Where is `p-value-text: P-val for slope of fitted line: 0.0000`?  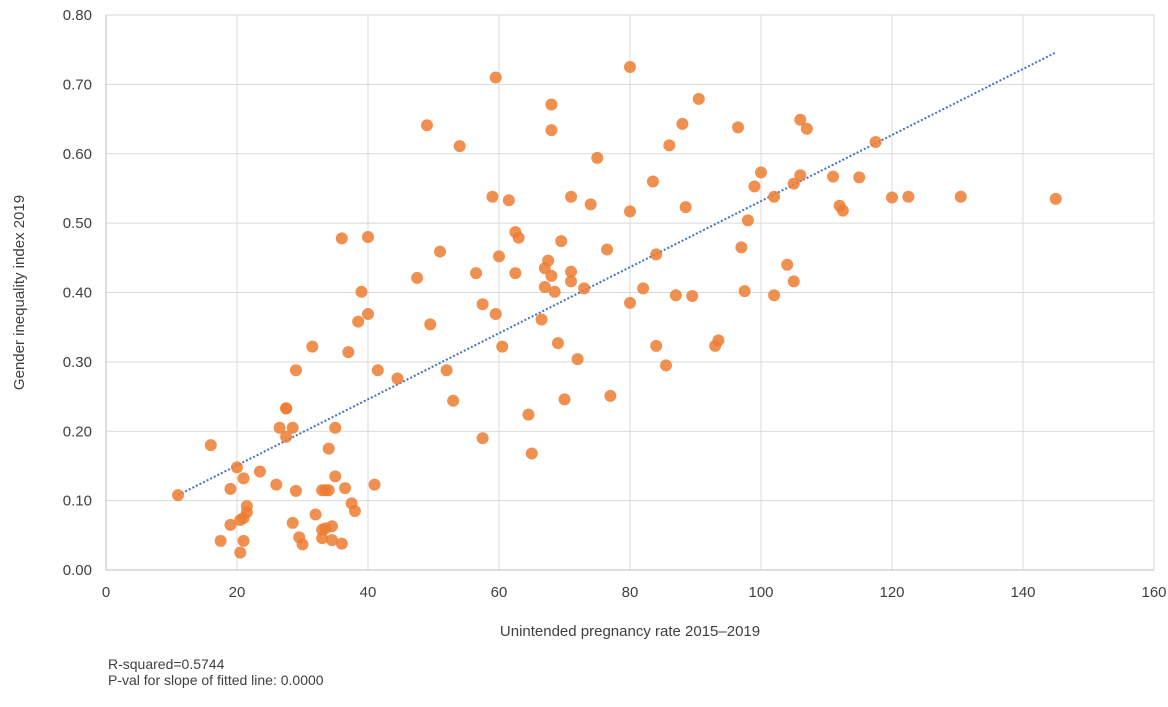 p-value-text: P-val for slope of fitted line: 0.0000 is located at coordinates (216, 680).